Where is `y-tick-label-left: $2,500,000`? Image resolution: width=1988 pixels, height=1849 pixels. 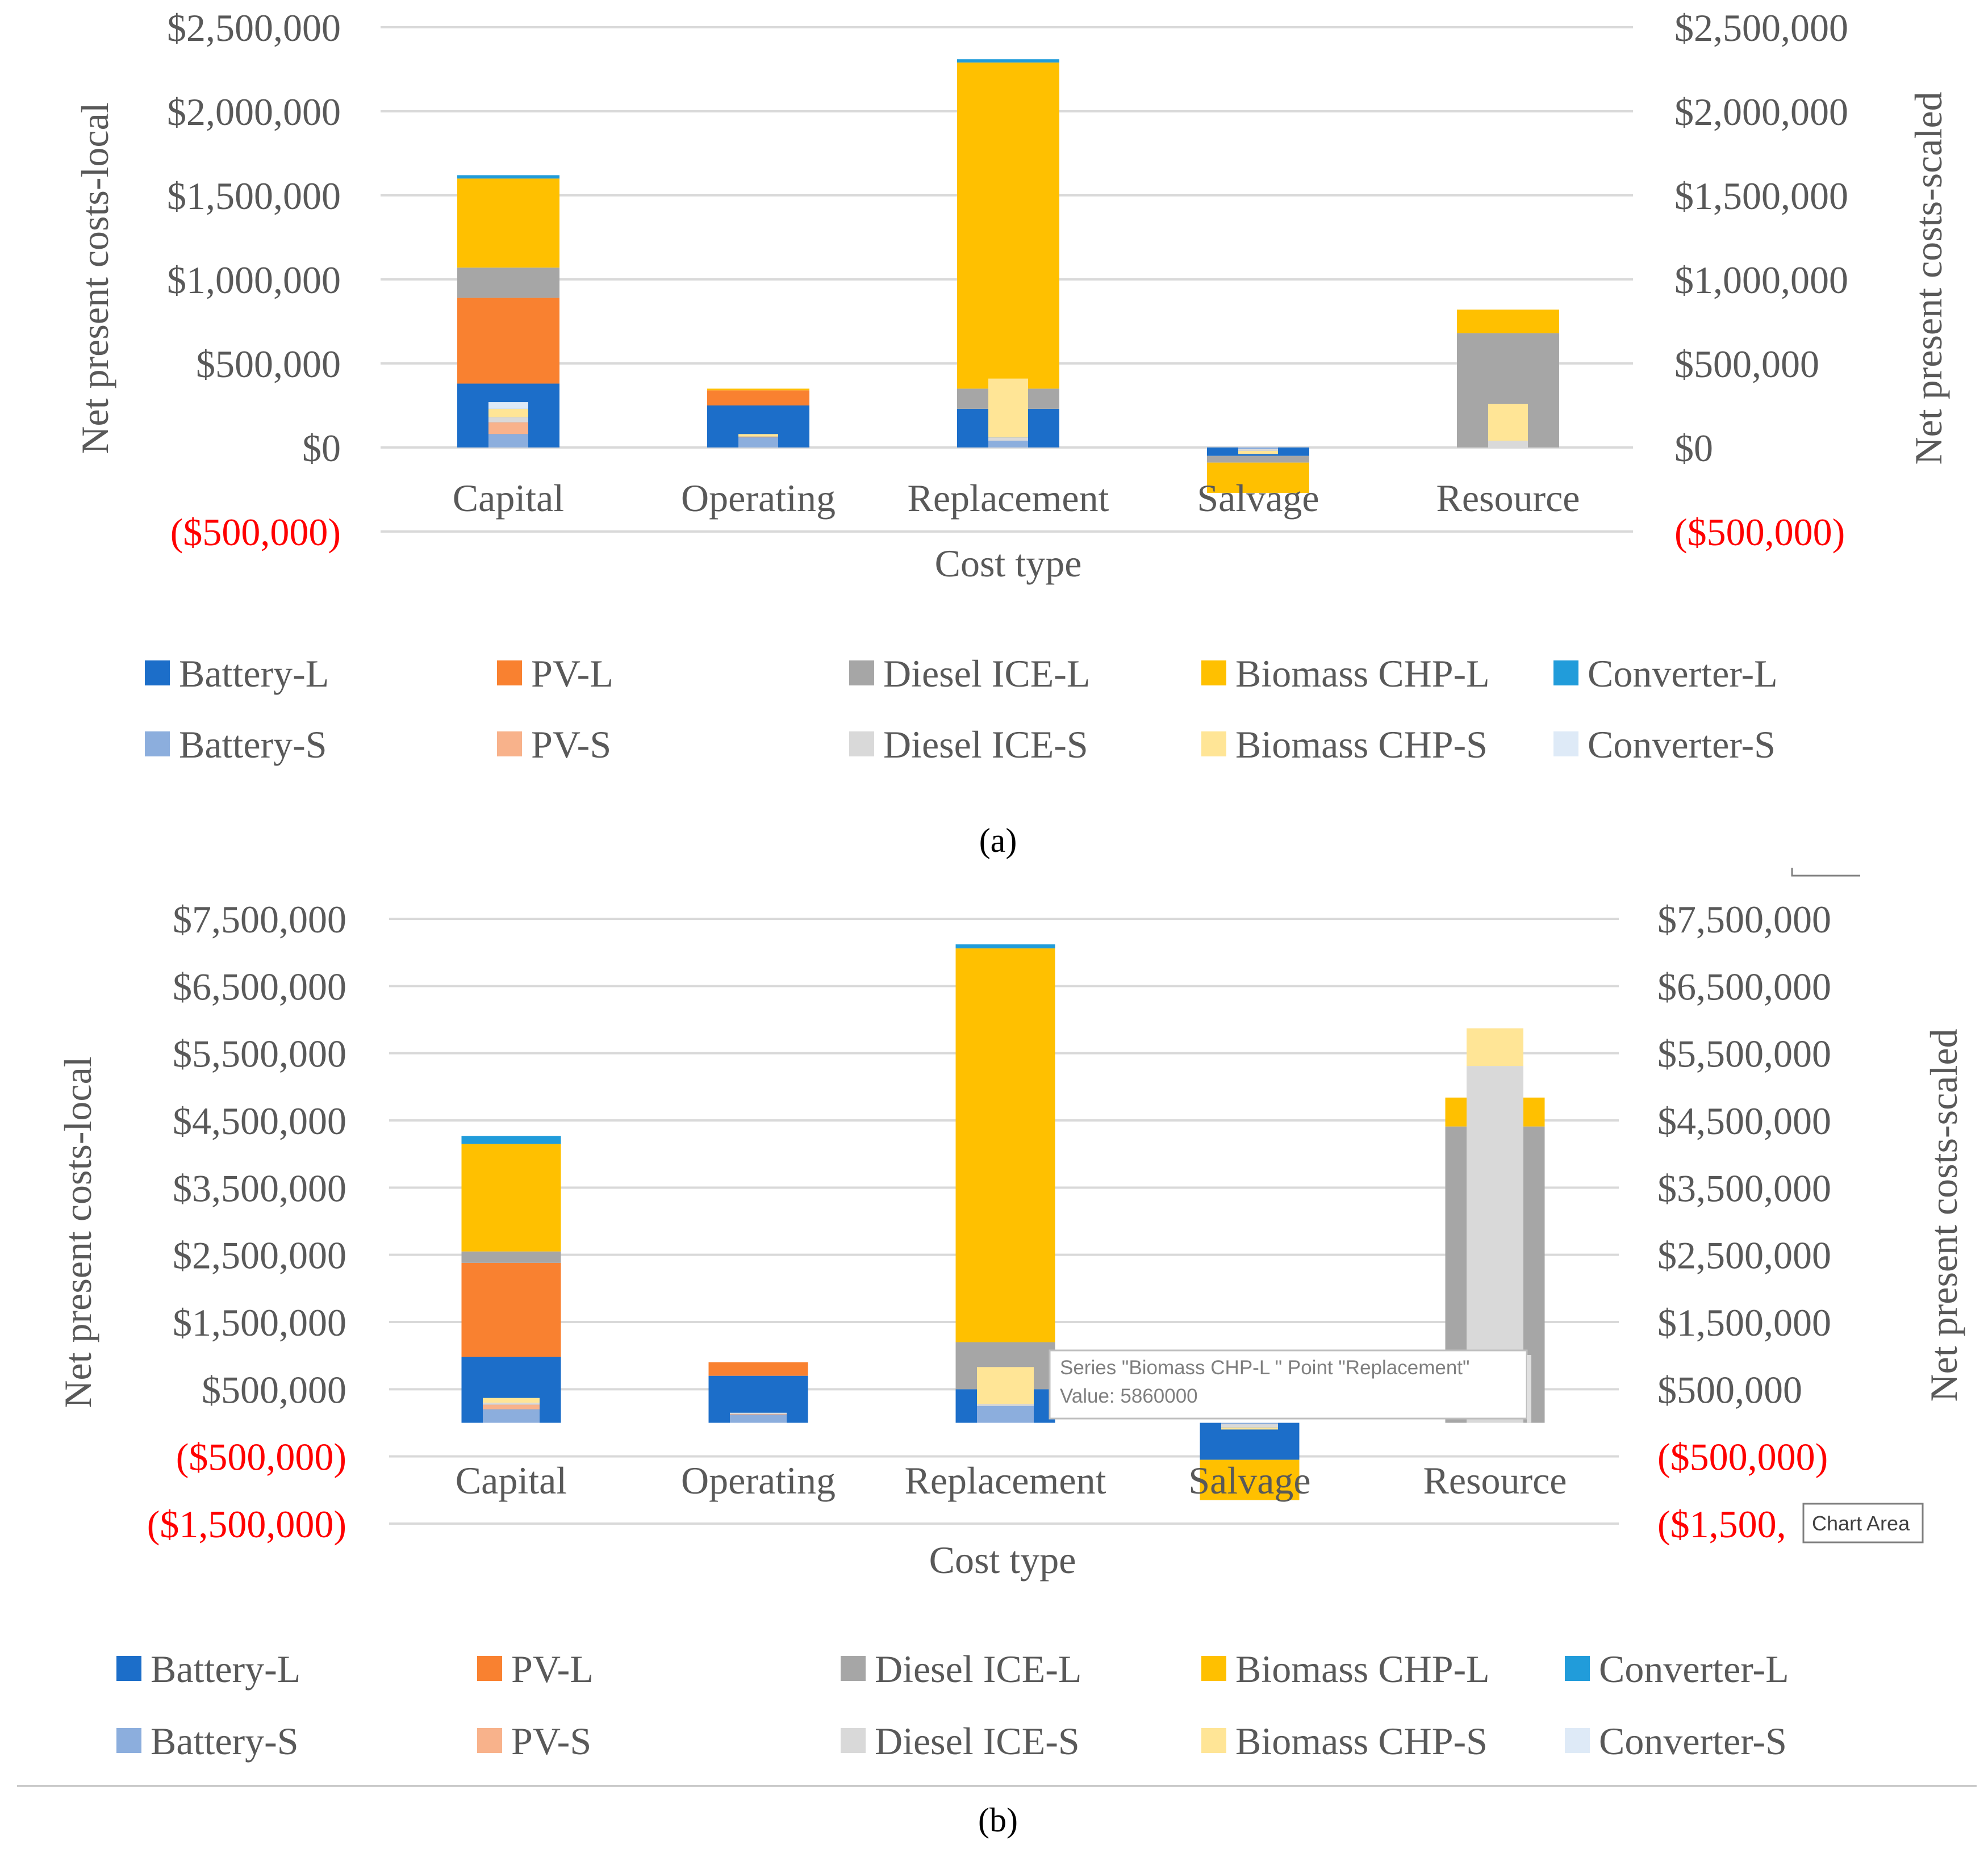
y-tick-label-left: $2,500,000 is located at coordinates (254, 27).